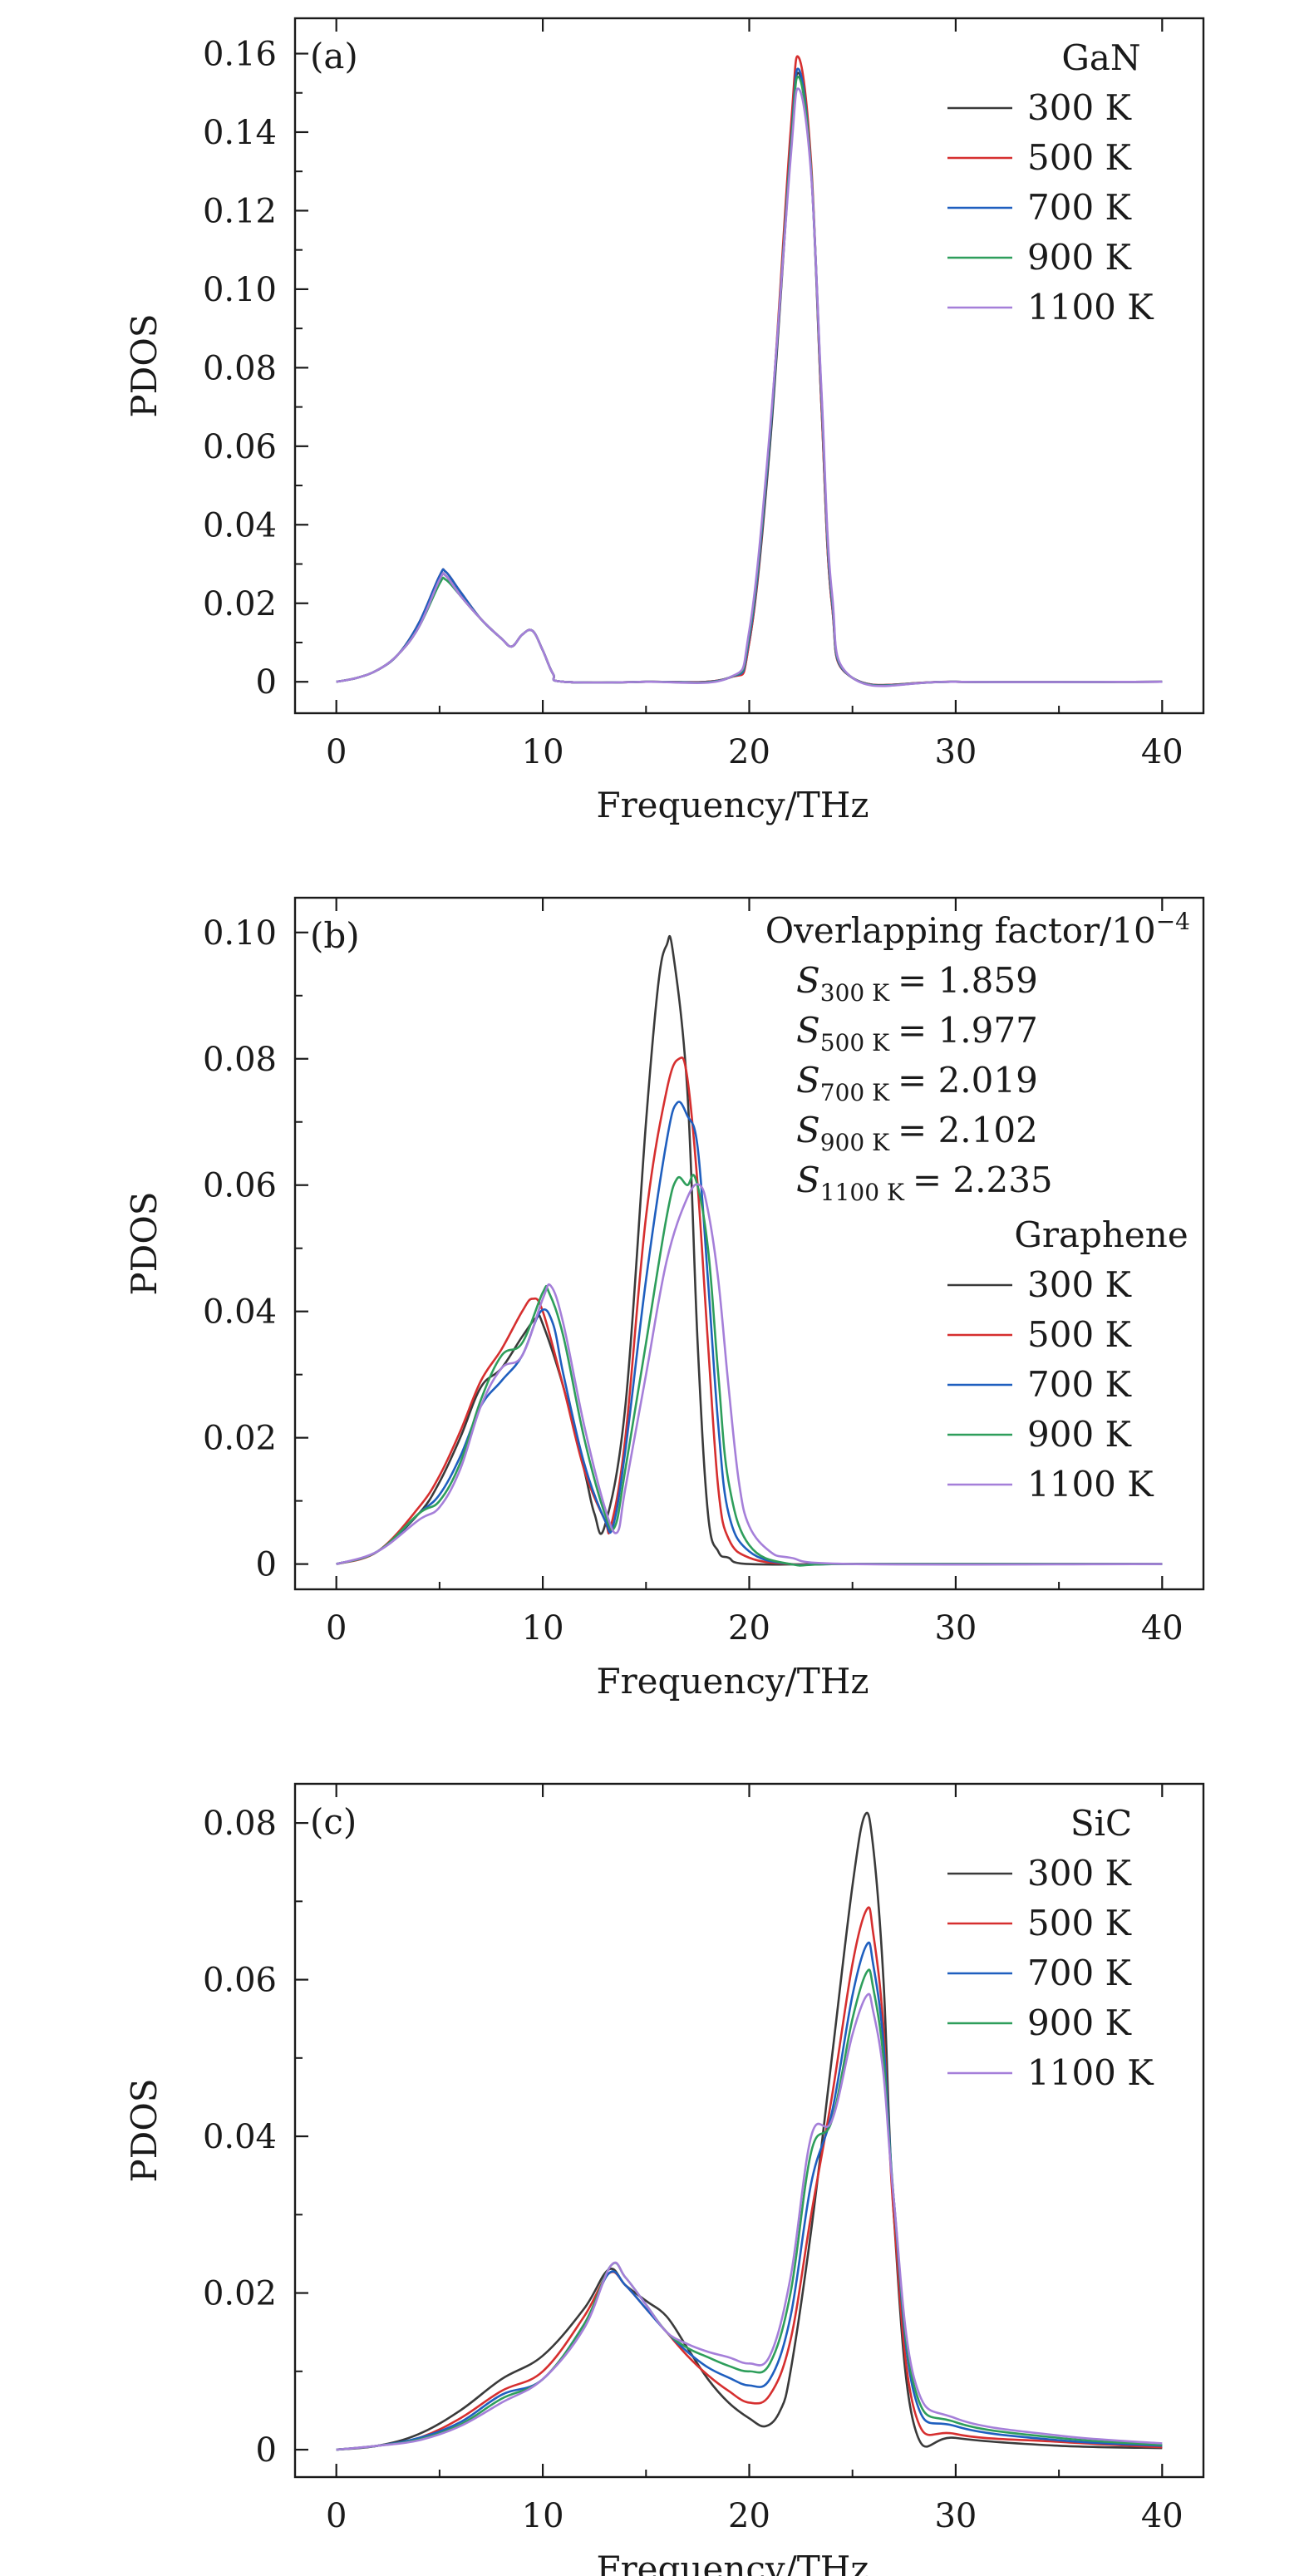 The image size is (1309, 2576). Describe the element at coordinates (968, 1130) in the screenshot. I see `overlap-number: = 2.102` at that location.